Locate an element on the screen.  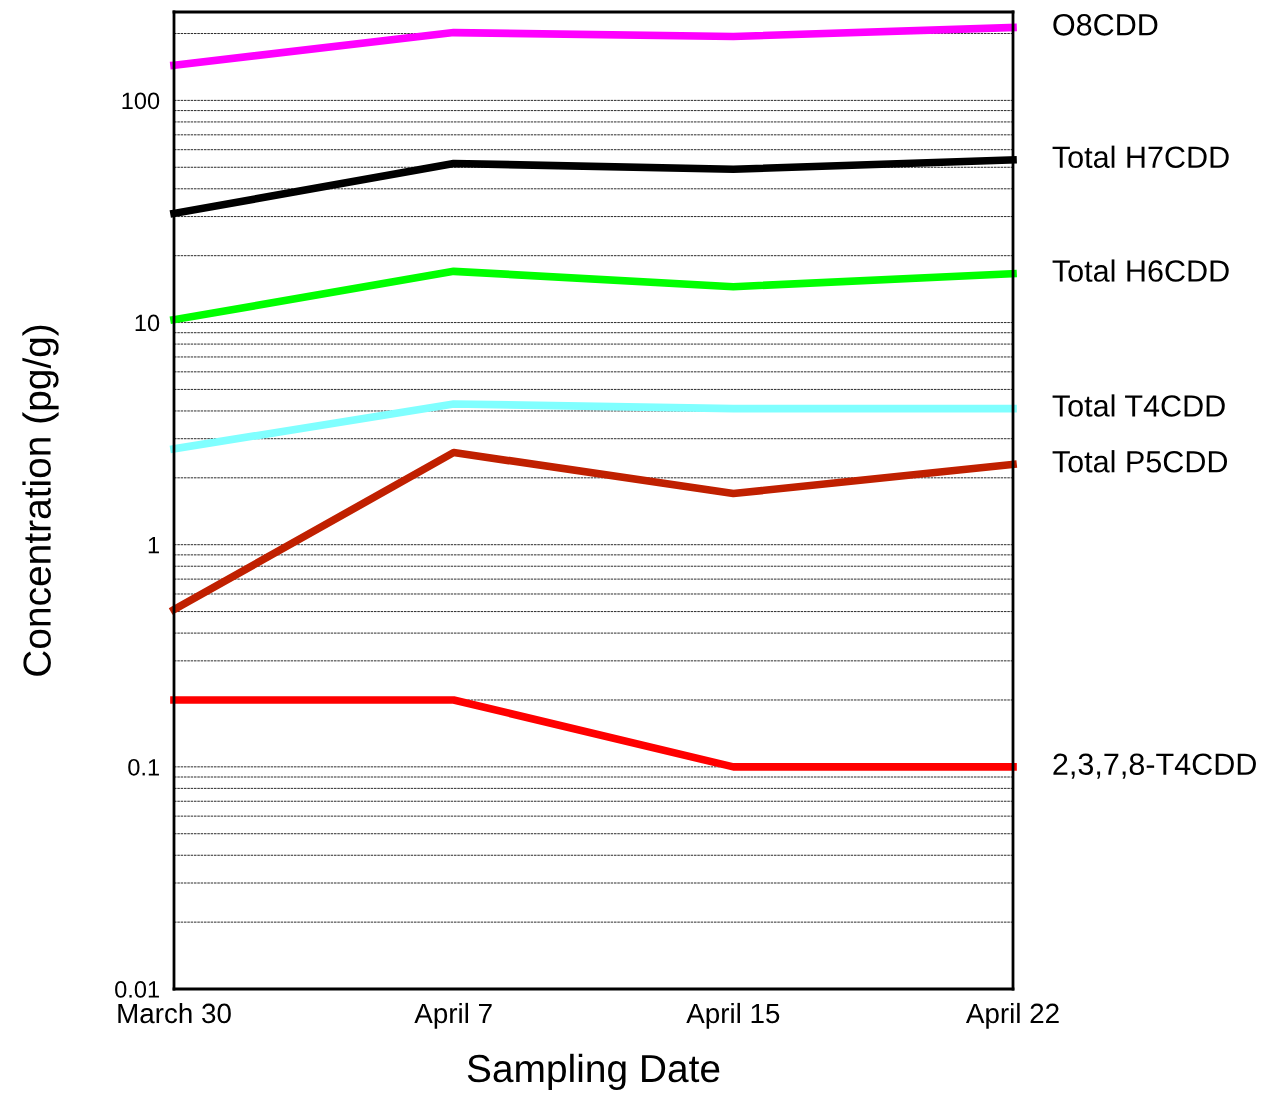
series-label: Total H7CDD is located at coordinates (1140, 157).